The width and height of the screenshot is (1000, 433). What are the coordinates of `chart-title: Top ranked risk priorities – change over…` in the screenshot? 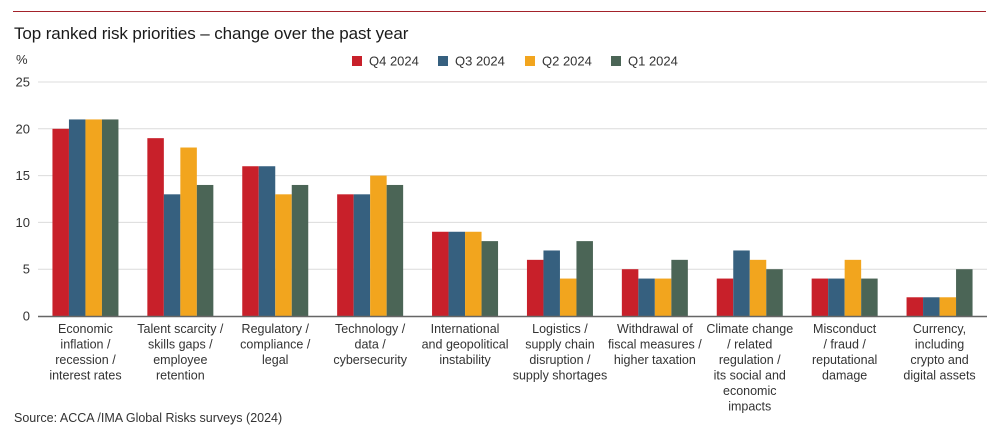 It's located at (211, 33).